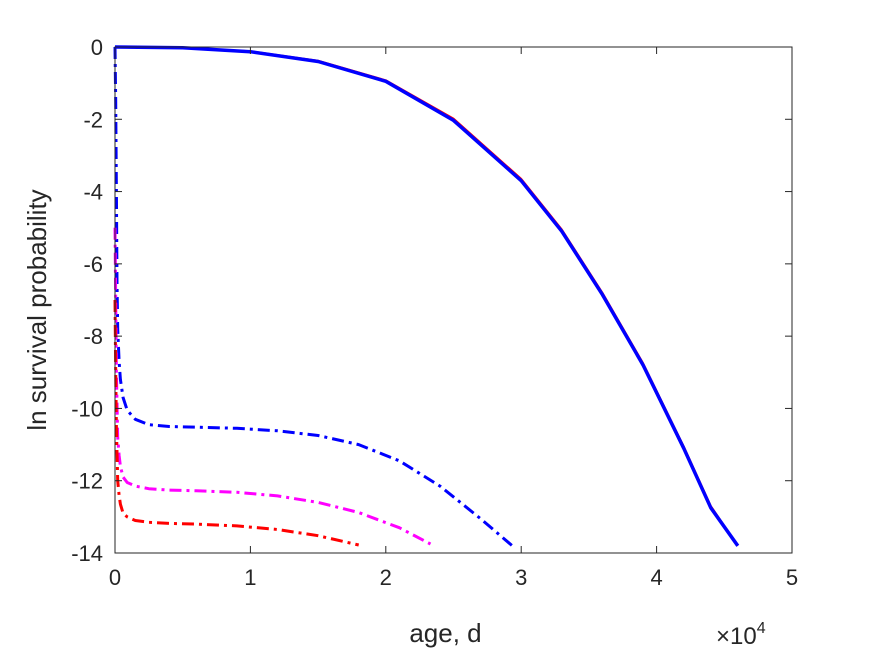  Describe the element at coordinates (93, 336) in the screenshot. I see `y-tick-label: -8` at that location.